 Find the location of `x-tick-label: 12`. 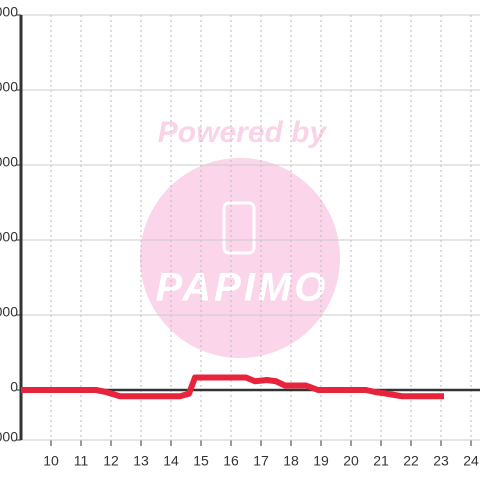

x-tick-label: 12 is located at coordinates (111, 461).